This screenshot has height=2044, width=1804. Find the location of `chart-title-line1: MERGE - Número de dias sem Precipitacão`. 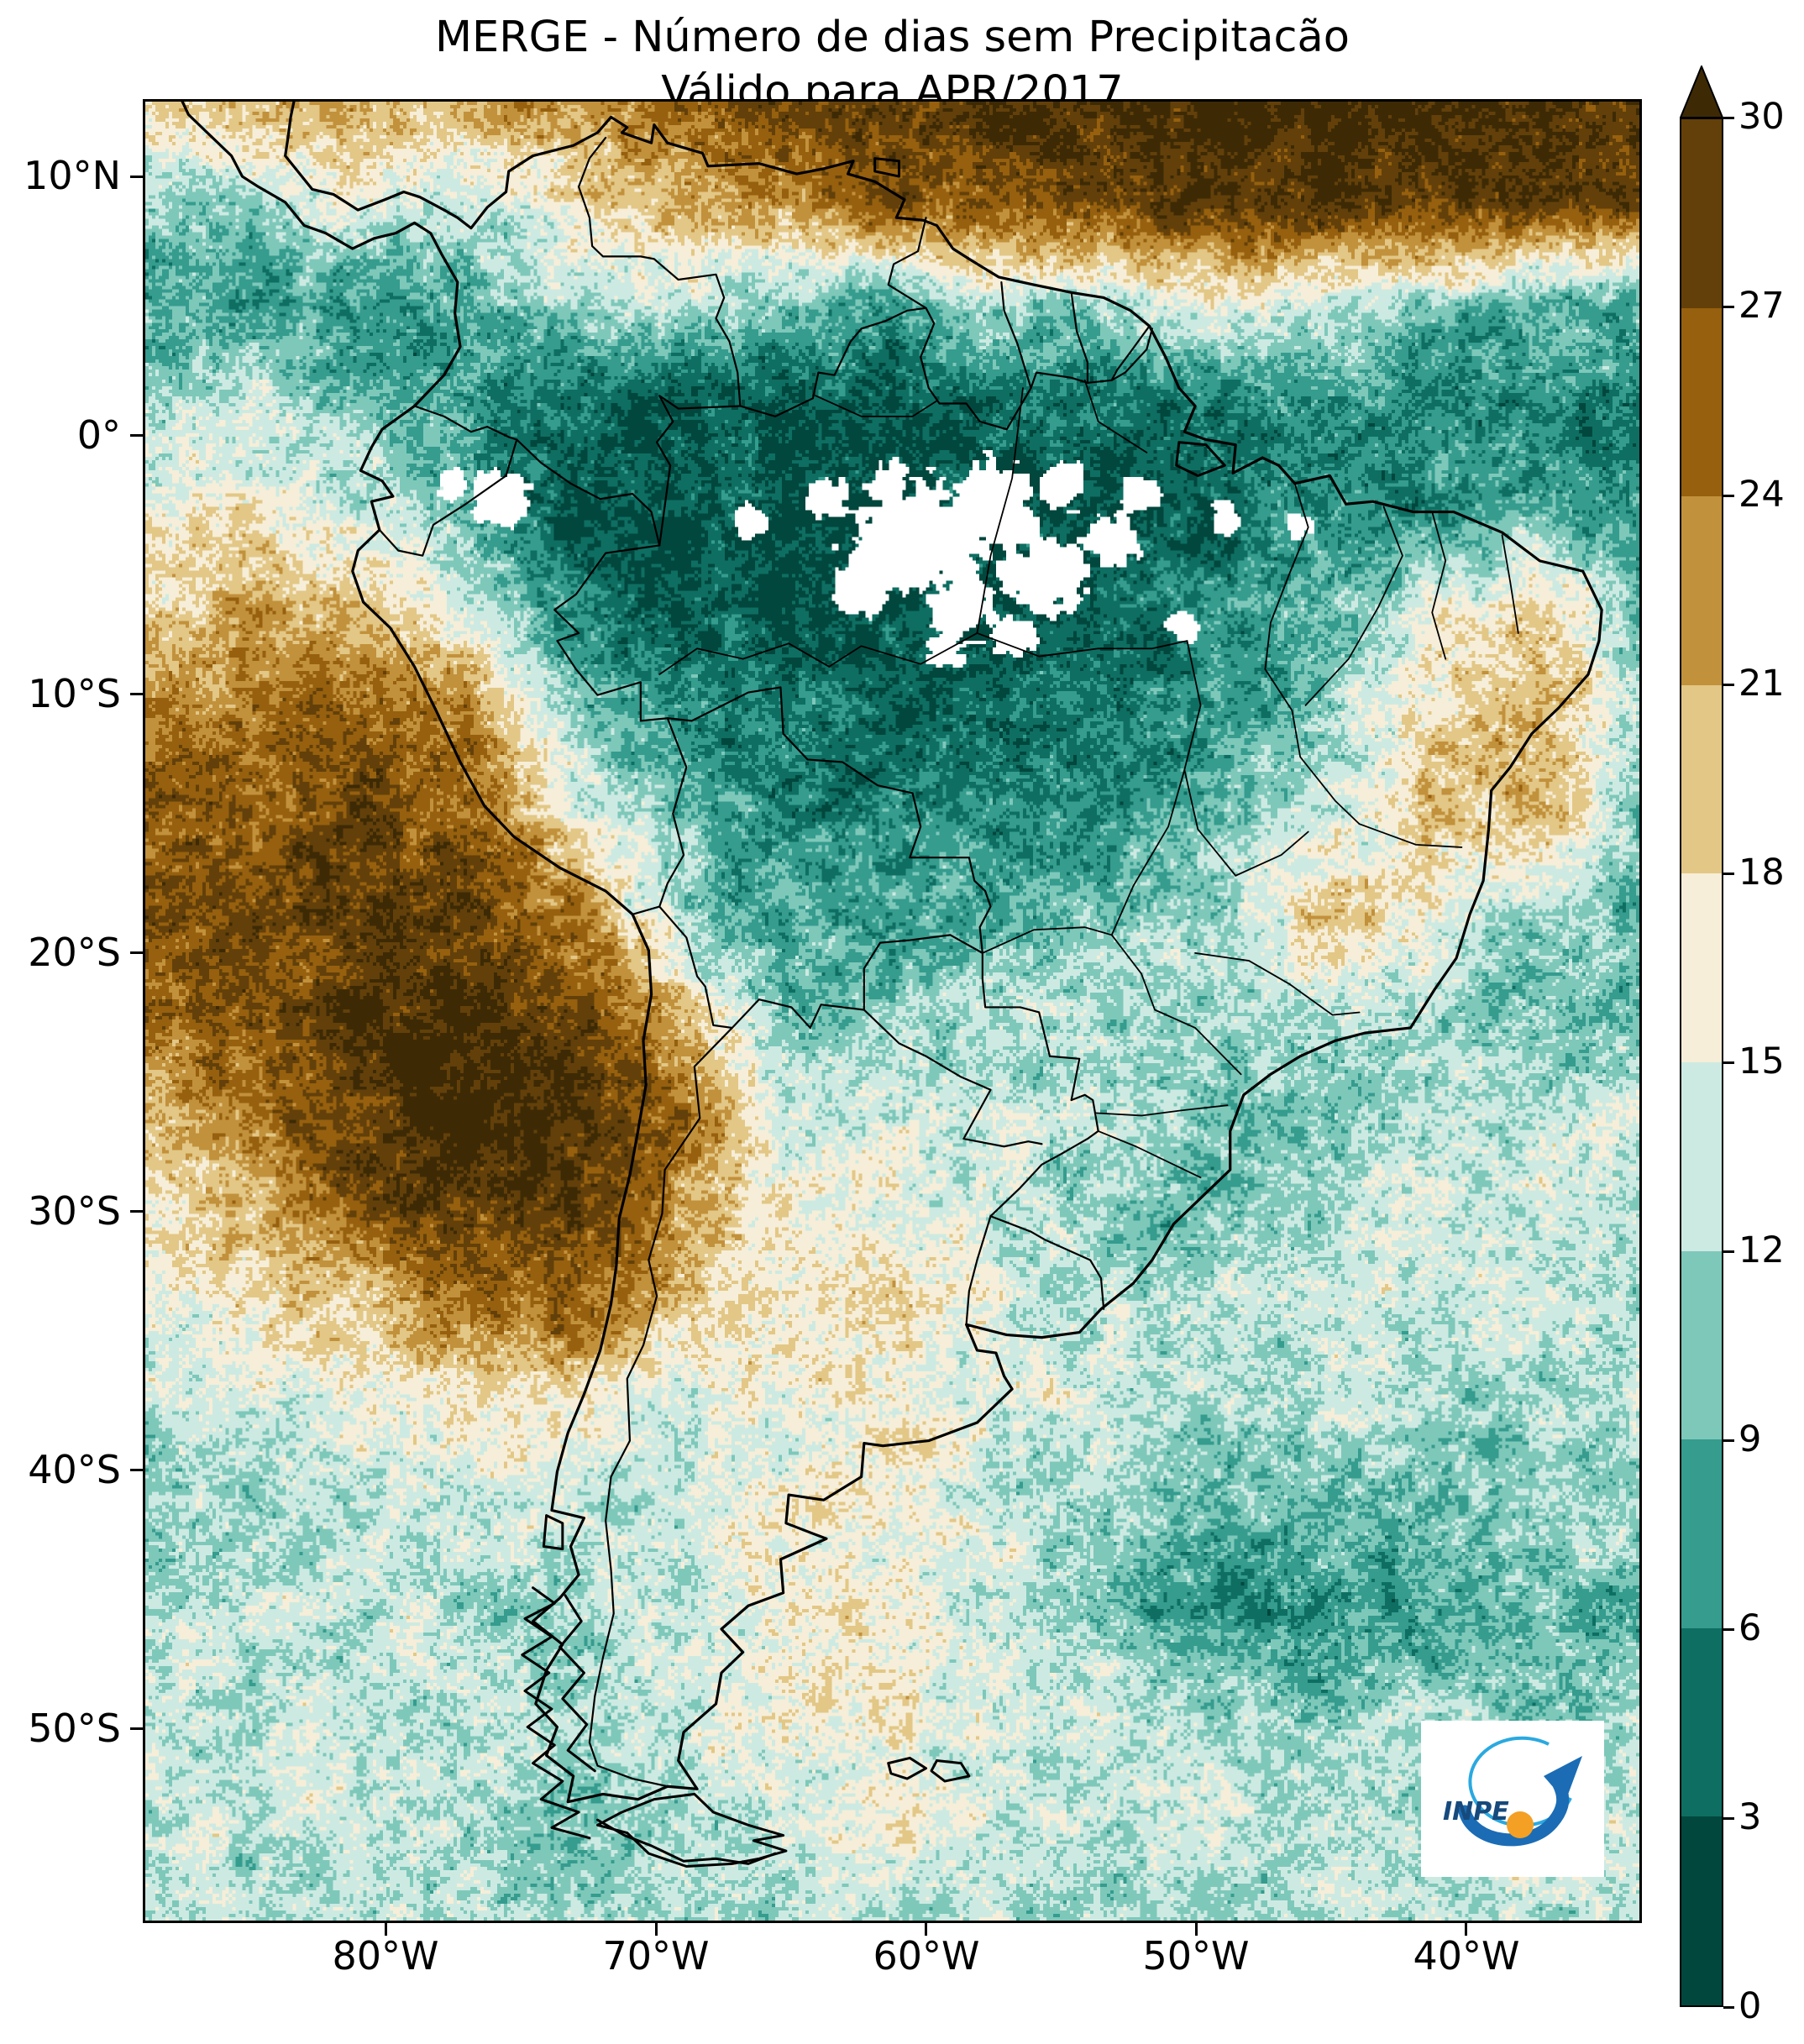

chart-title-line1: MERGE - Número de dias sem Precipitacão is located at coordinates (892, 37).